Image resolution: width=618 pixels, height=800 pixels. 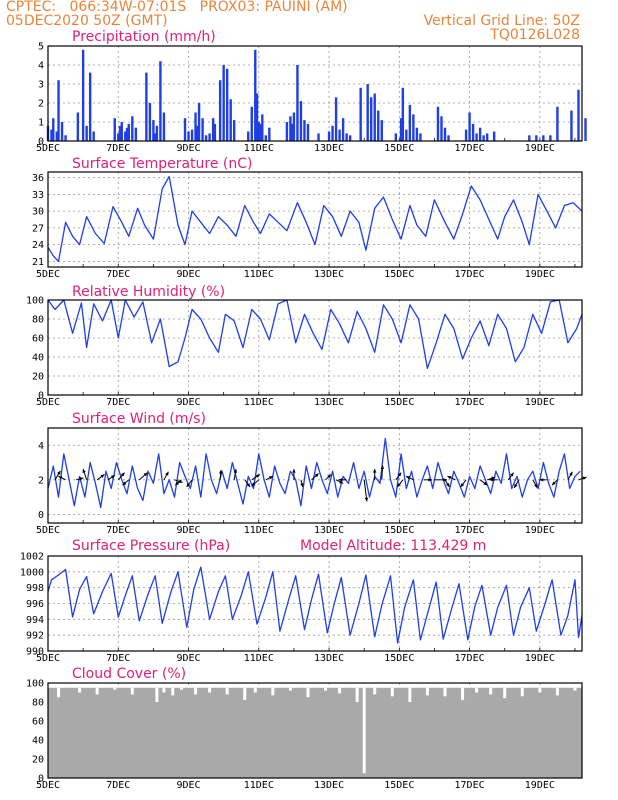 I want to click on cloud-x-tick-label: 17DEC, so click(x=470, y=785).